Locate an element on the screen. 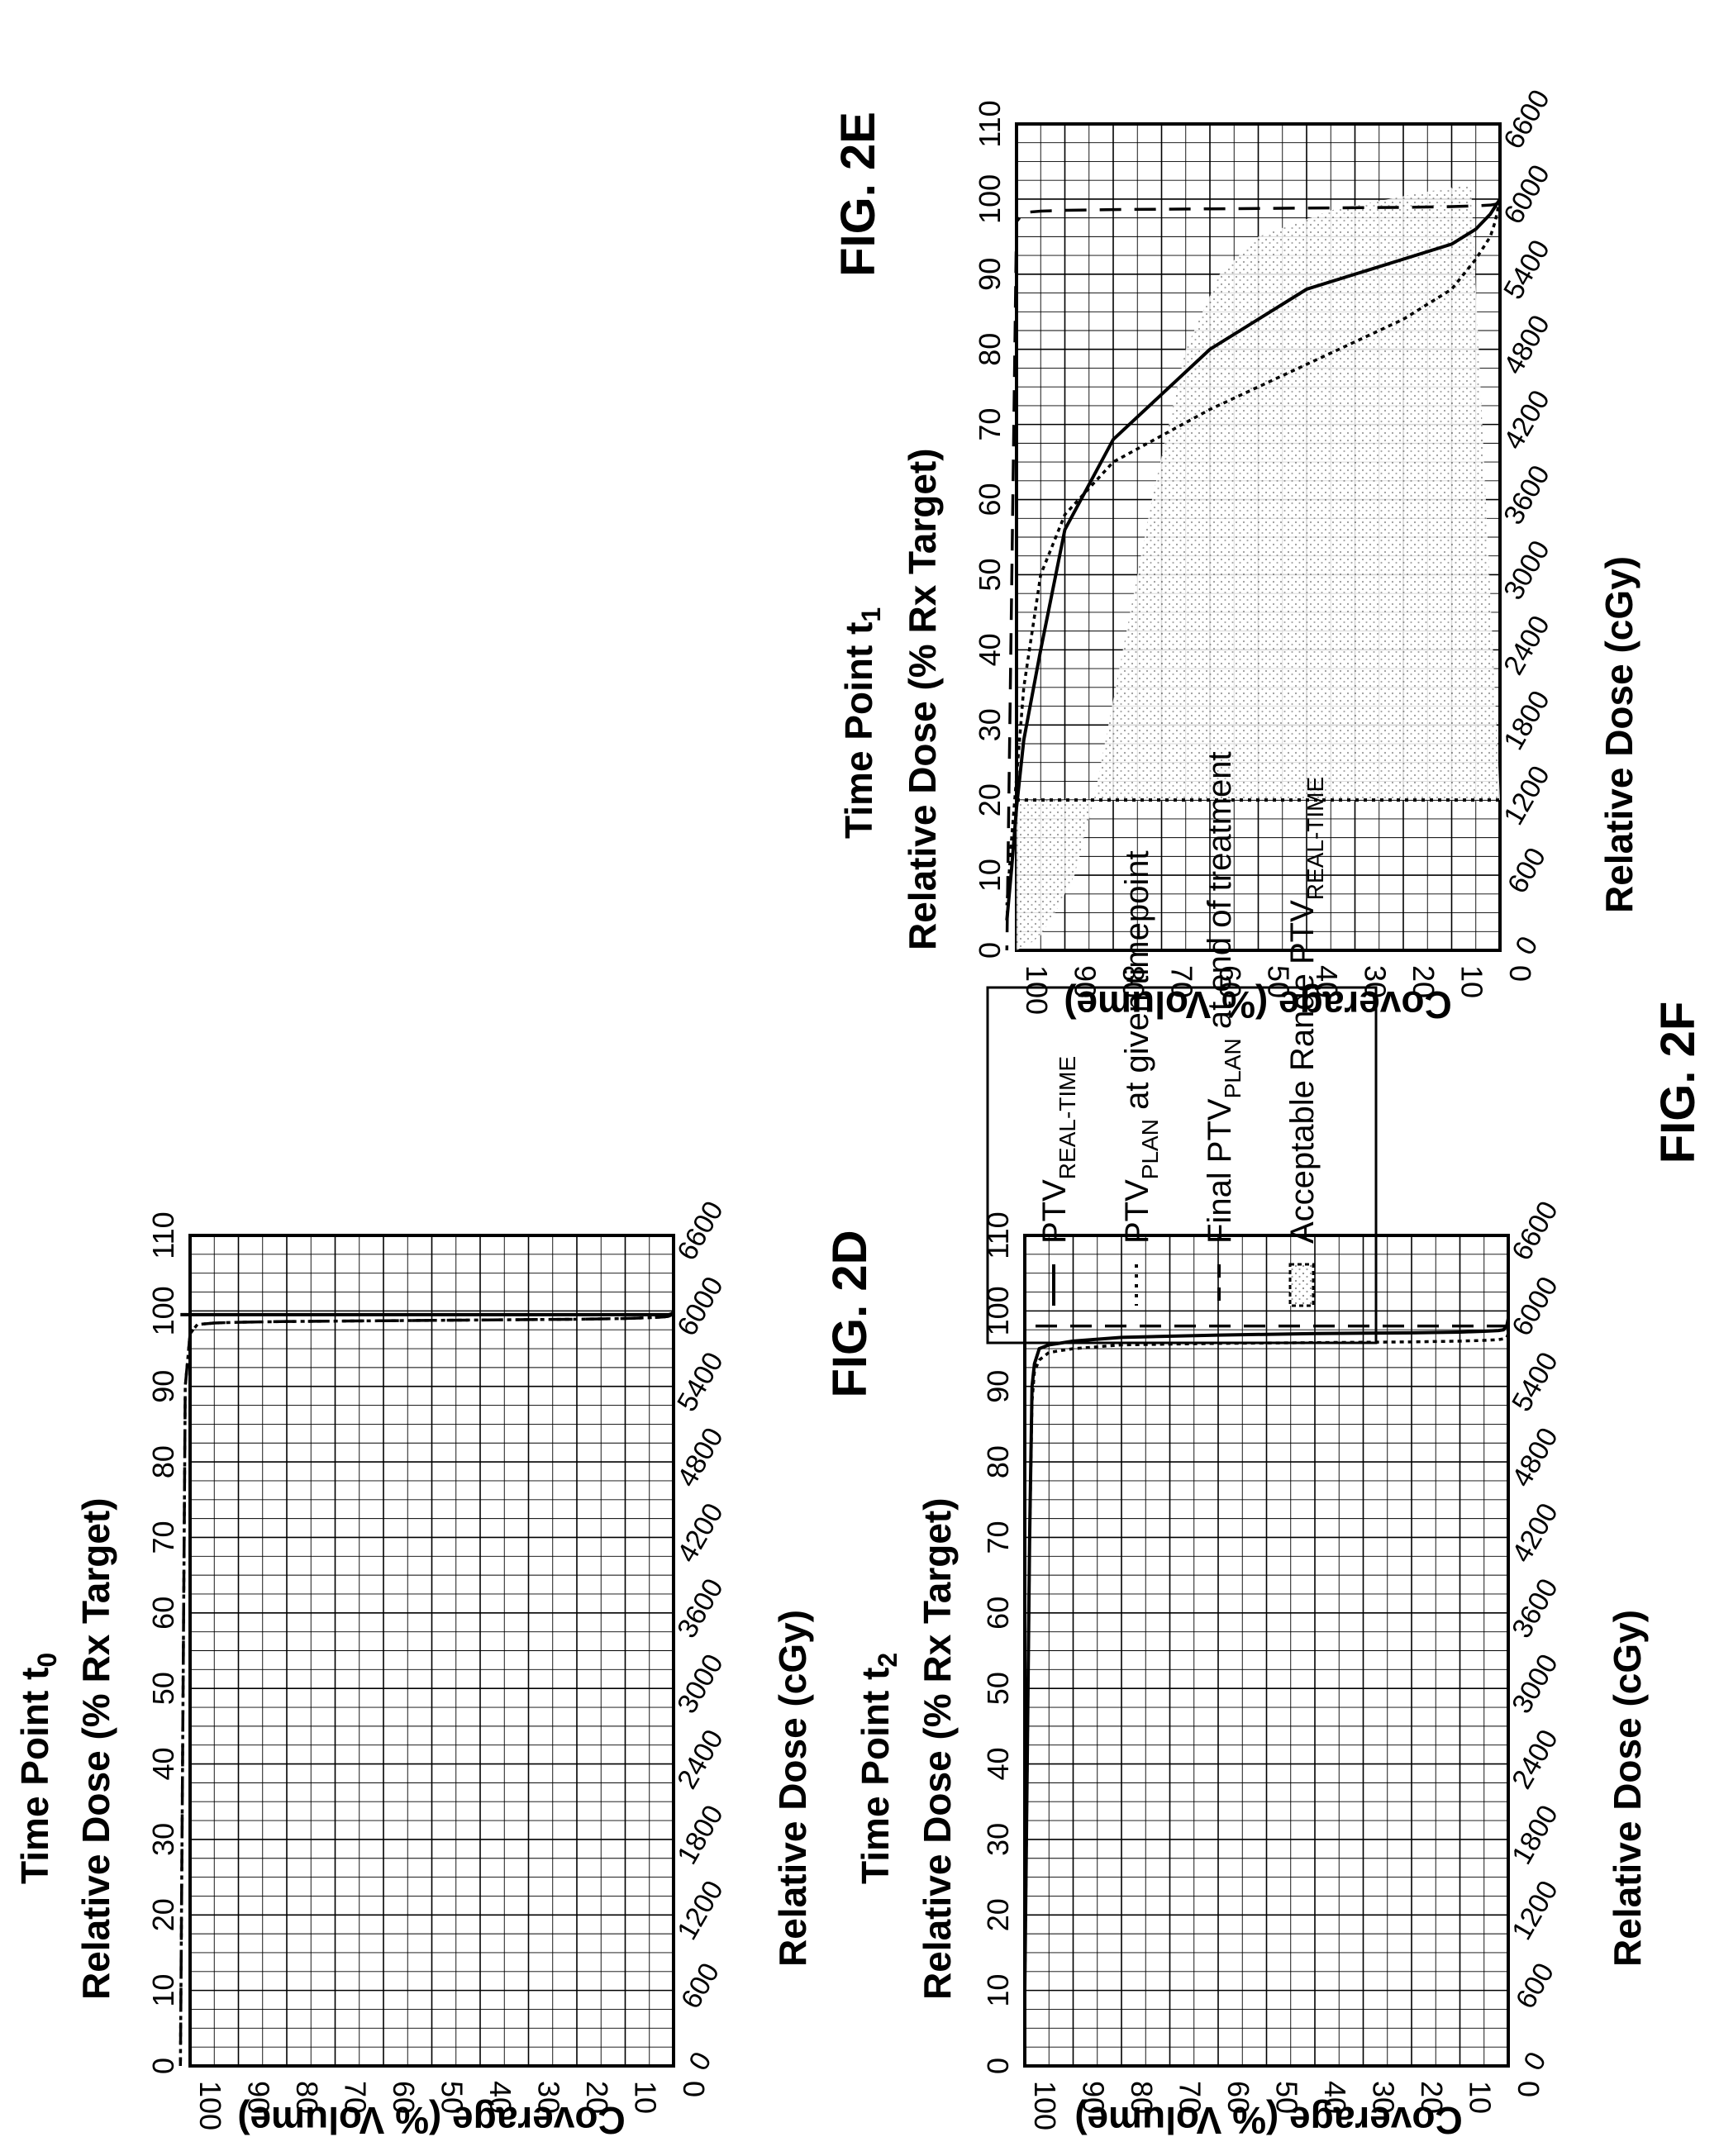 This screenshot has width=1719, height=2156. y-tick-label: 90 is located at coordinates (1085, 982).